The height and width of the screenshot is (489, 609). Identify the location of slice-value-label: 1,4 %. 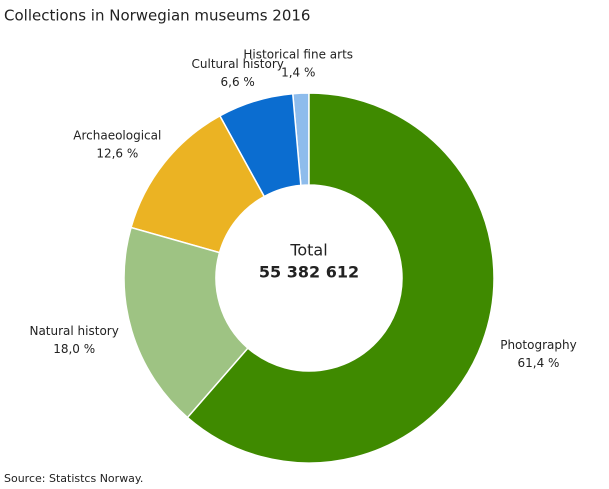
(298, 73).